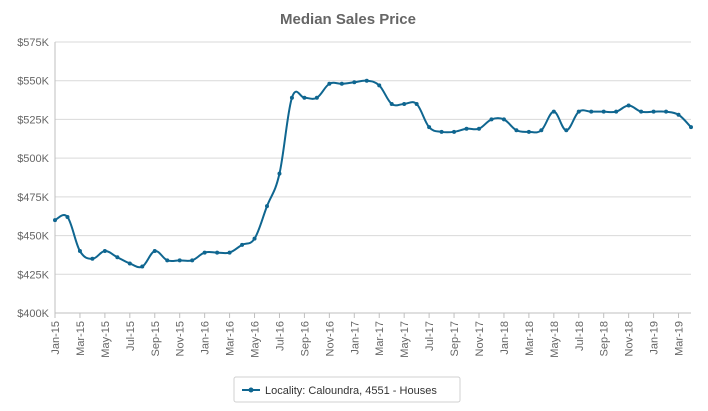 This screenshot has width=708, height=411. I want to click on y-tick-label: $525K, so click(33, 120).